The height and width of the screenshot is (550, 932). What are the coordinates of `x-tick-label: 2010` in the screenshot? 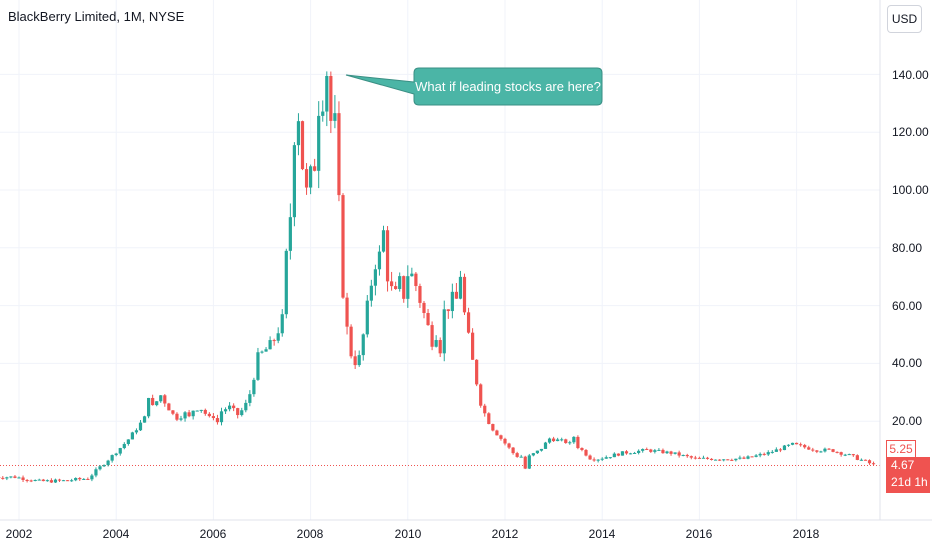 It's located at (408, 534).